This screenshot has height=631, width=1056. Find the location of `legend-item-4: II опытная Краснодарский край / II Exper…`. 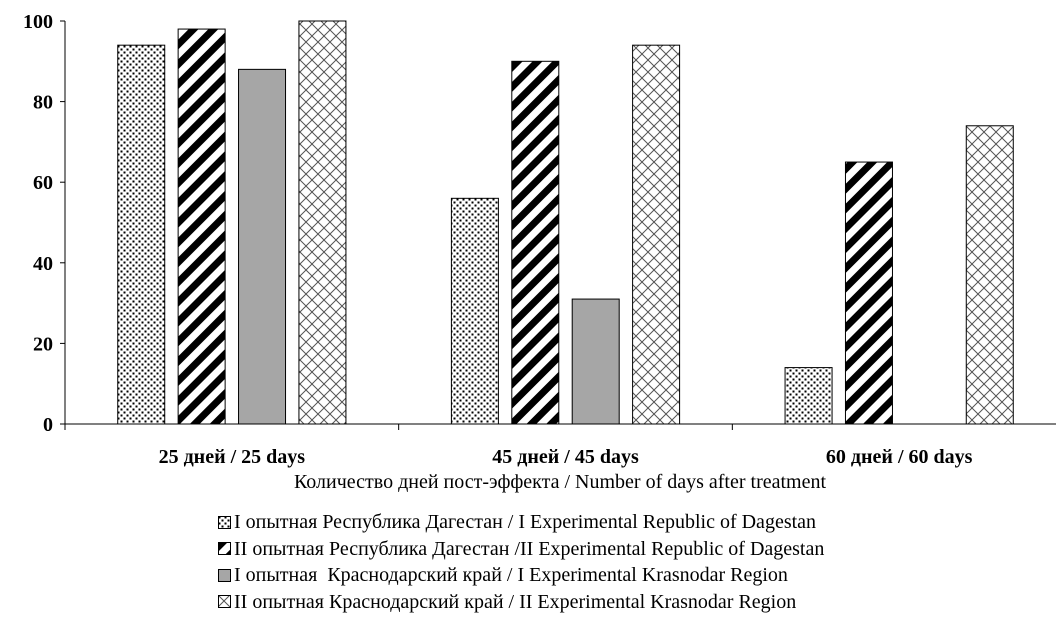

legend-item-4: II опытная Краснодарский край / II Exper… is located at coordinates (521, 602).